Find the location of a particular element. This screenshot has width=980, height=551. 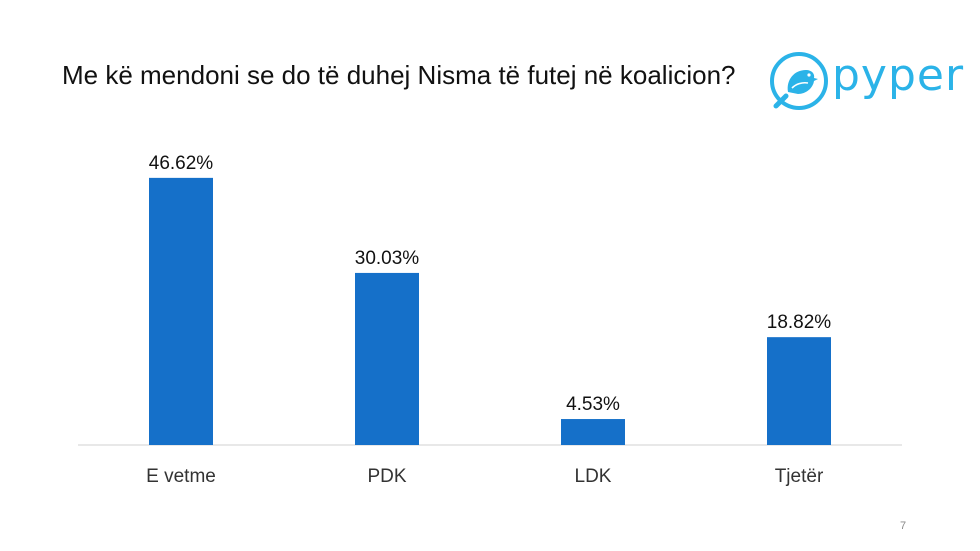

value-label-0: 46.62% is located at coordinates (181, 163).